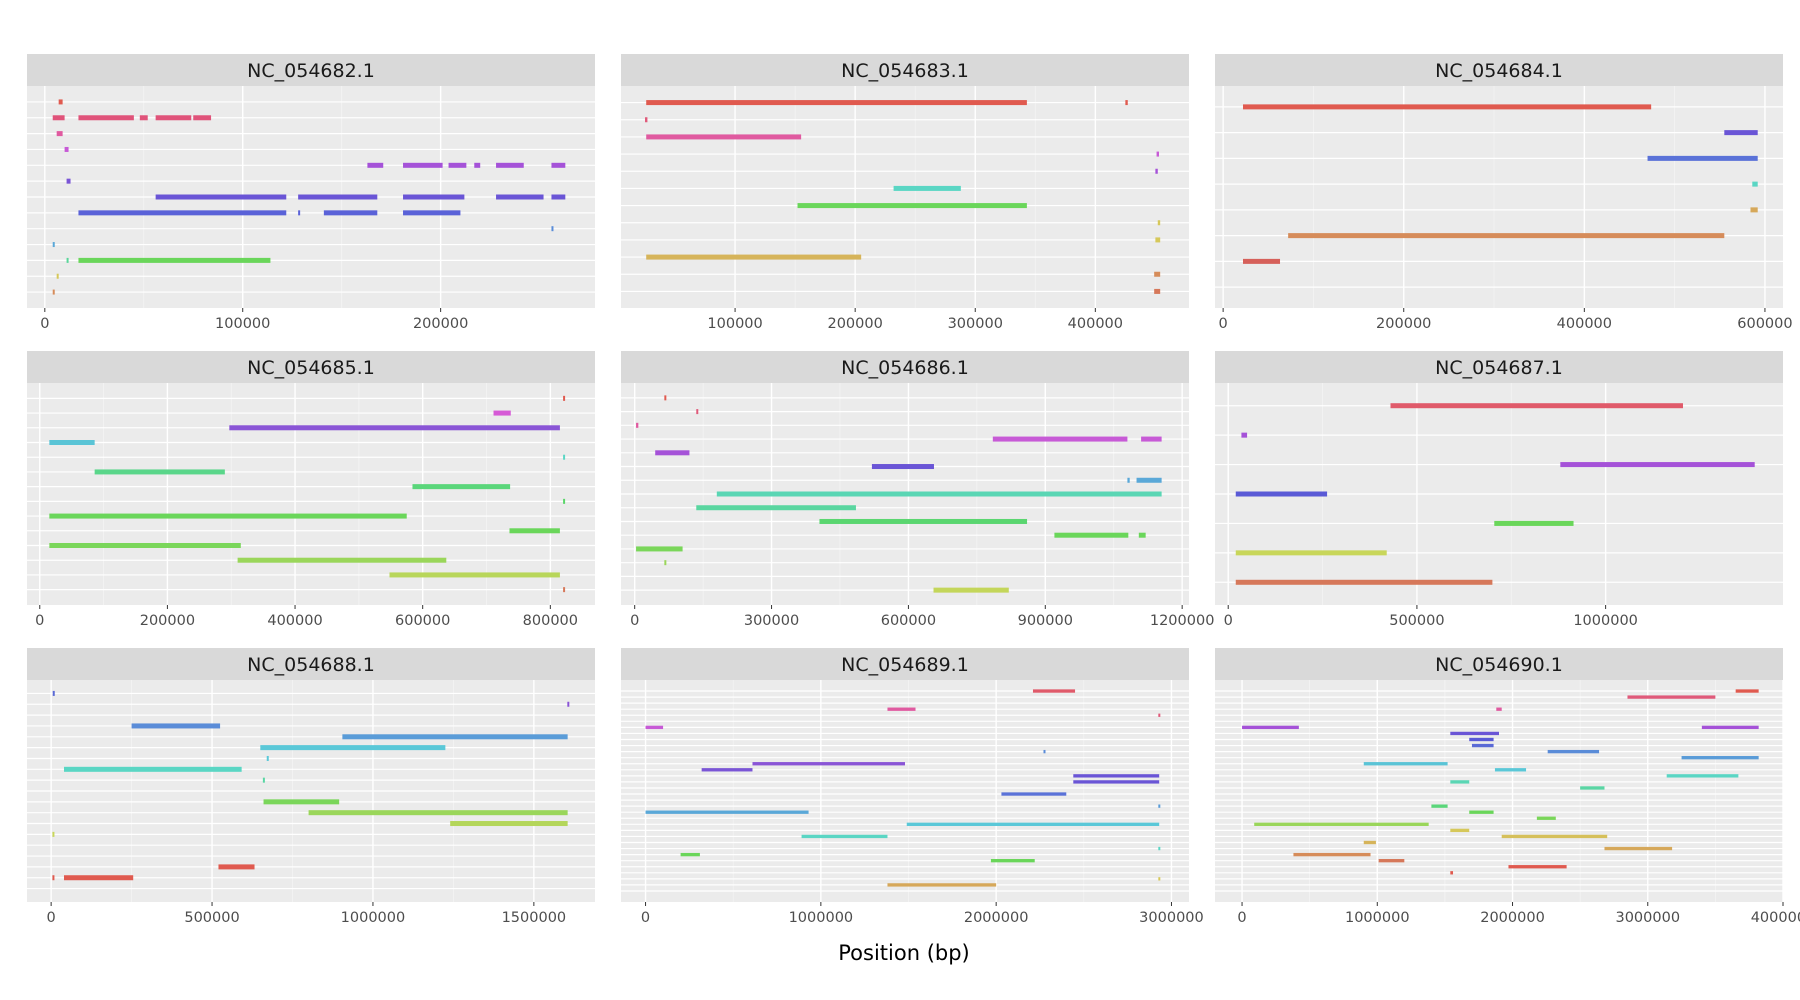 The width and height of the screenshot is (1800, 1000). Describe the element at coordinates (422, 621) in the screenshot. I see `x-tick-label: 600000` at that location.